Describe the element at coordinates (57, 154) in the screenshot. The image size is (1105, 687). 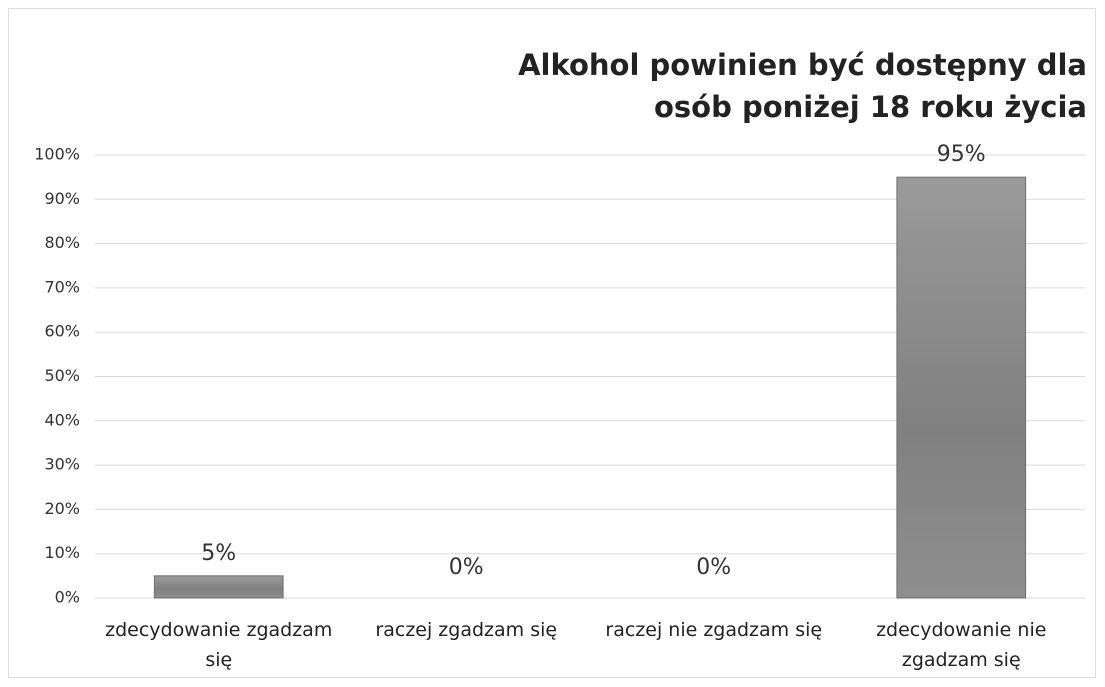
I see `y-tick-label: 100%` at that location.